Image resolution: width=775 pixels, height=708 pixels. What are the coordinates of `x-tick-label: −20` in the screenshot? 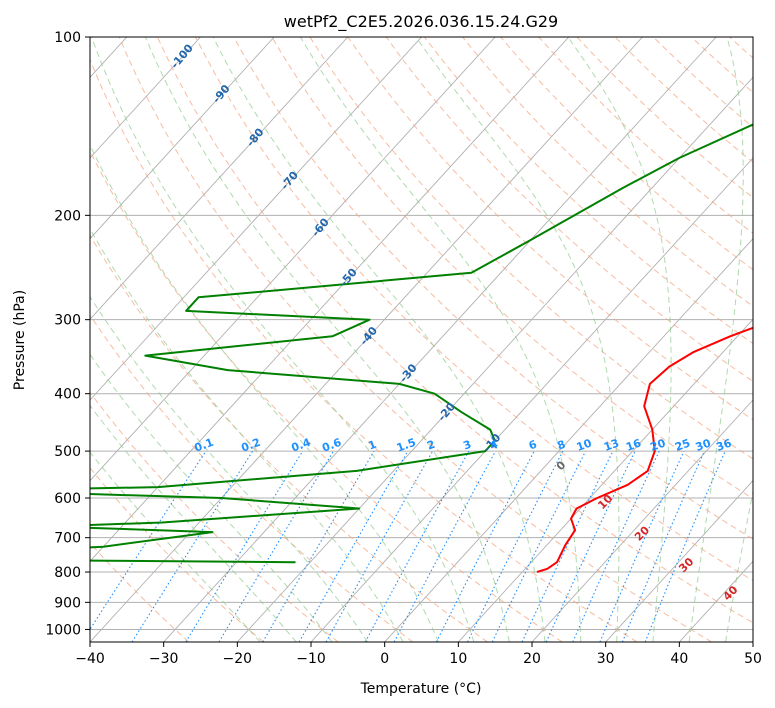 It's located at (238, 659).